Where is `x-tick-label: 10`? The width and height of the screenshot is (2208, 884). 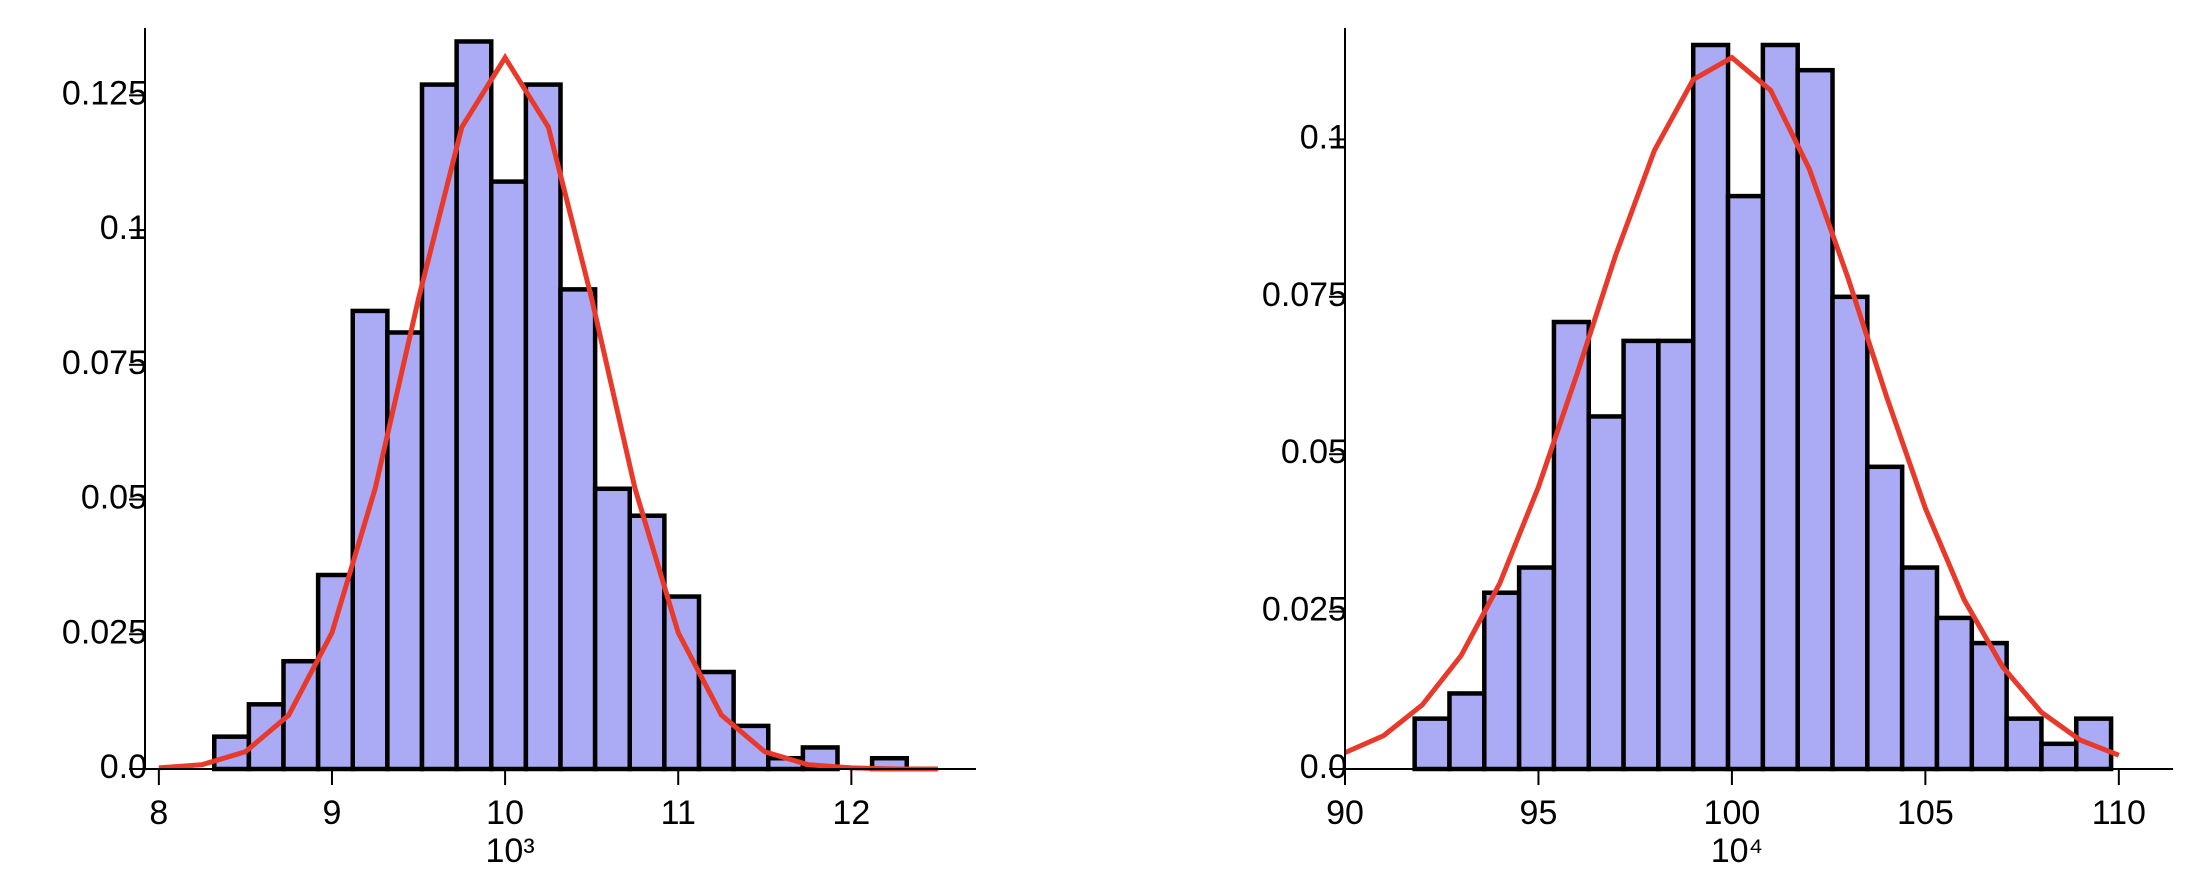
x-tick-label: 10 is located at coordinates (505, 813).